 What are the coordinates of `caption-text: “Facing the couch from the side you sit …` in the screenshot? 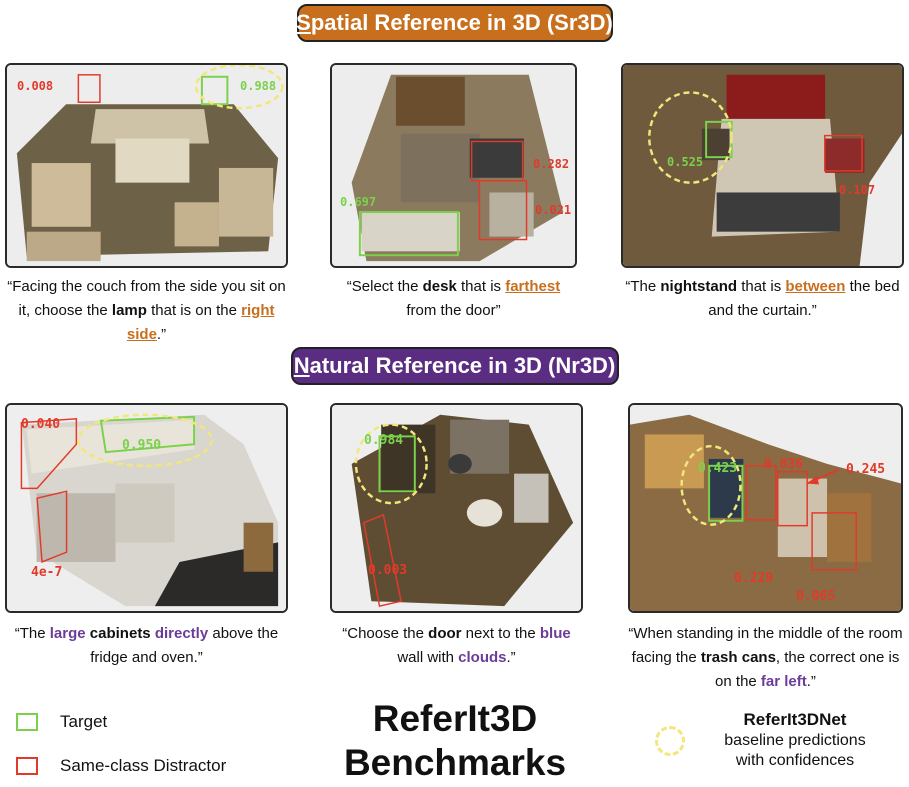 It's located at (146, 298).